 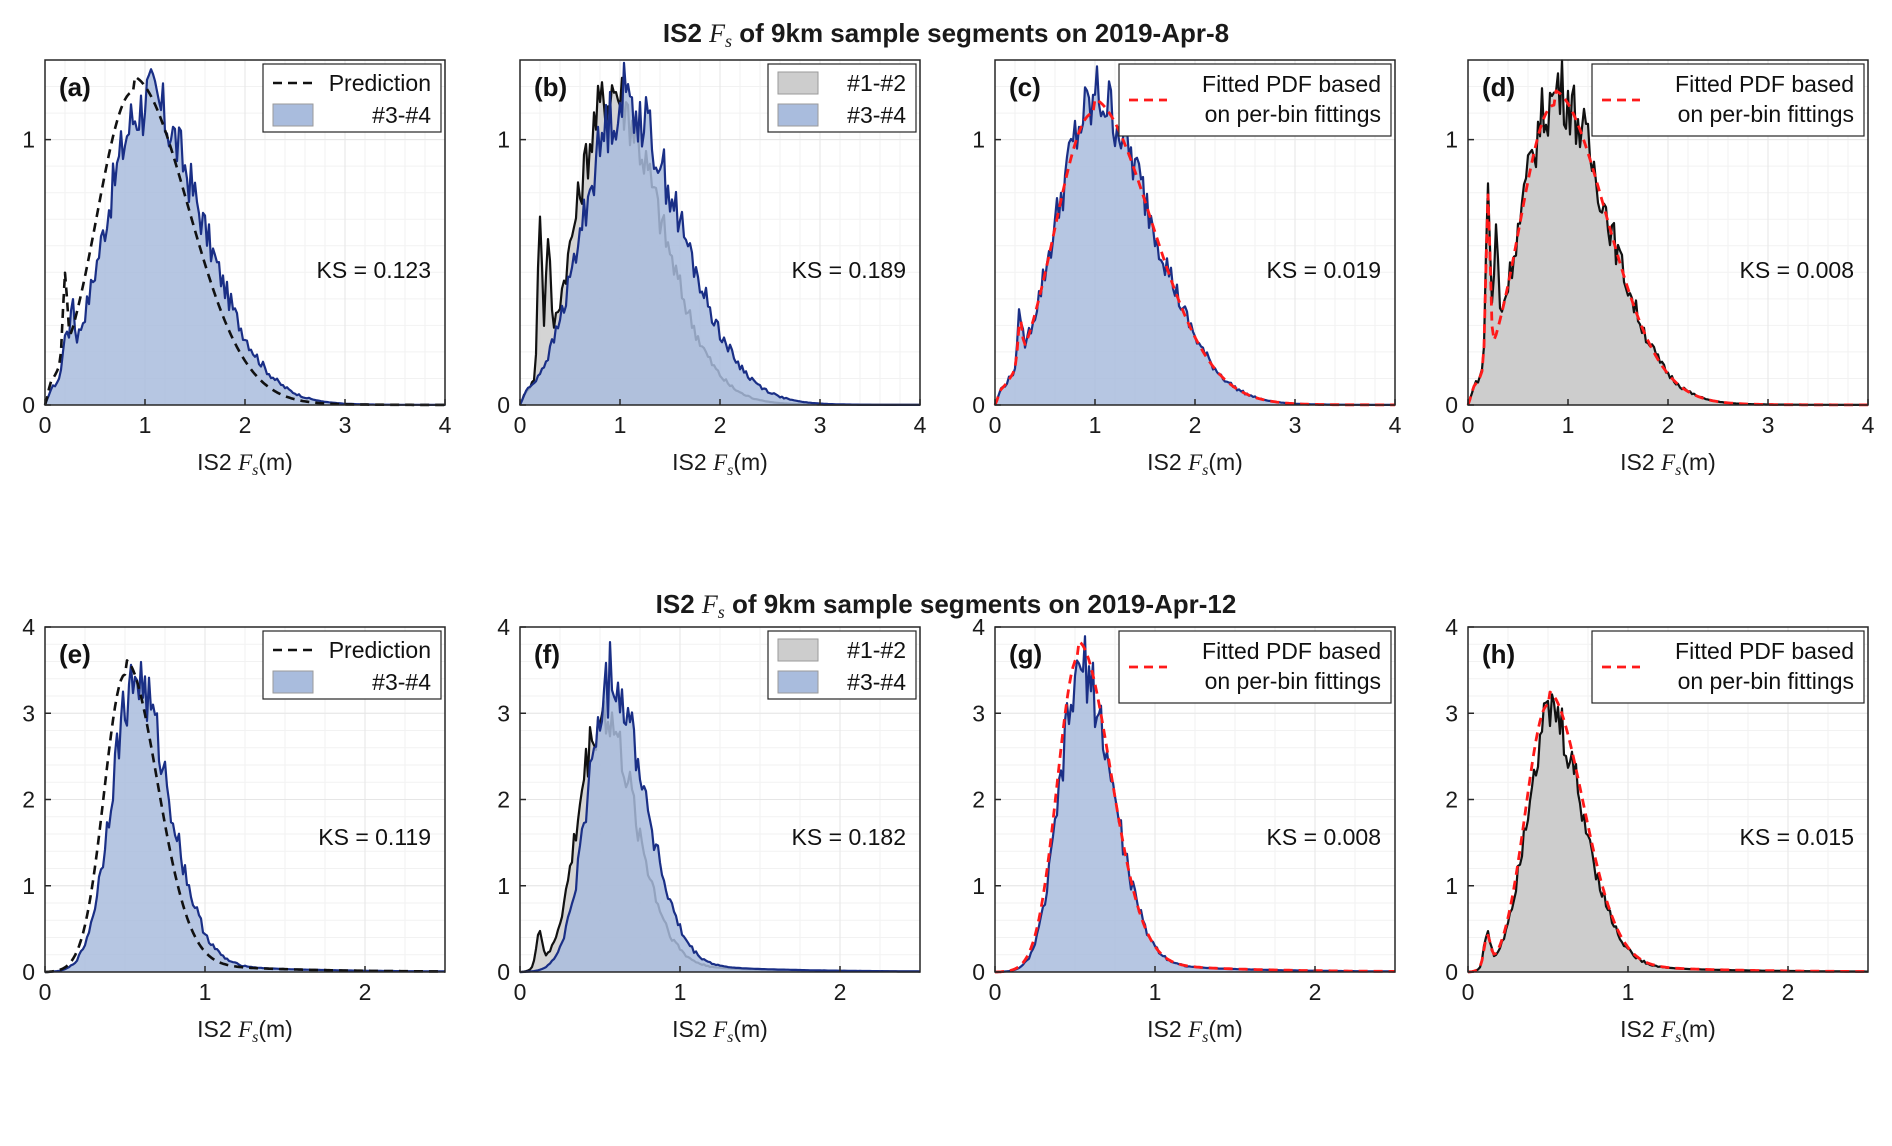 What do you see at coordinates (712, 269) in the screenshot?
I see `panel-b: 0 1 2 3 4 0 1 IS2 Fs(m) (b) KS = 0.189 #1-#2 #3-#4` at bounding box center [712, 269].